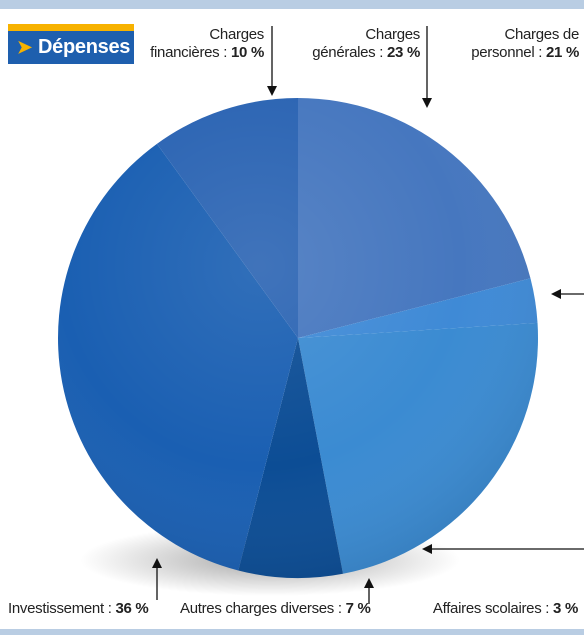 The height and width of the screenshot is (635, 584). I want to click on badge-accent-bar, so click(71, 27).